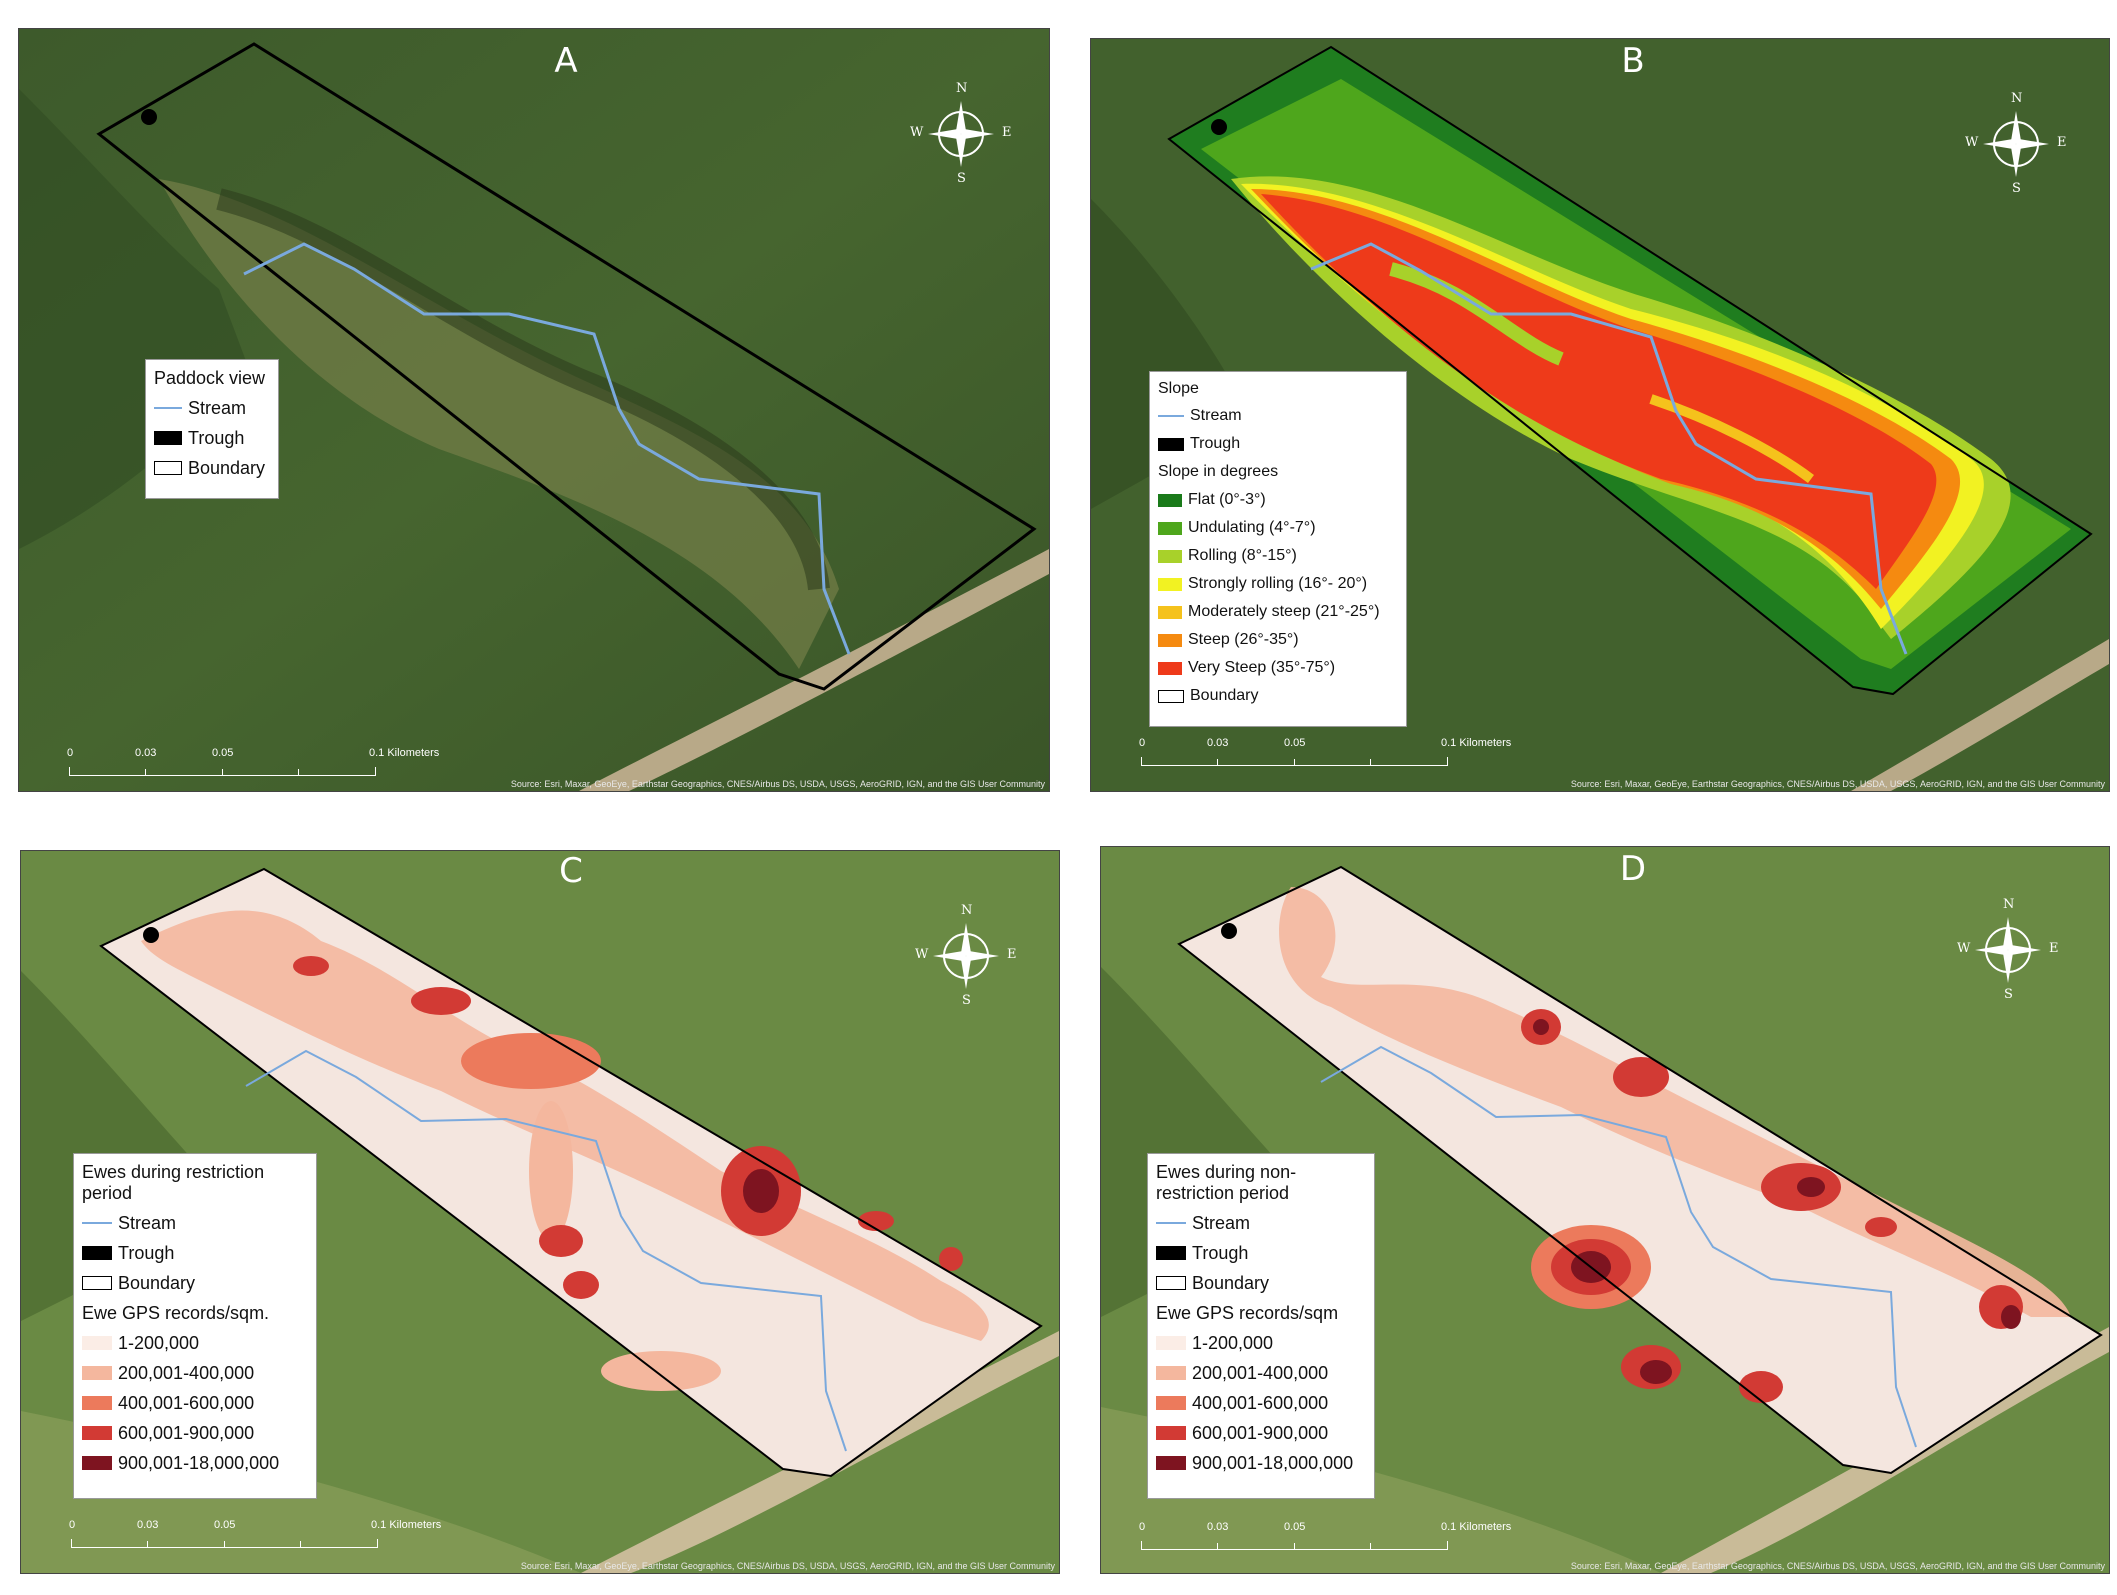  I want to click on legend-class-label: 600,001-900,000, so click(1260, 1432).